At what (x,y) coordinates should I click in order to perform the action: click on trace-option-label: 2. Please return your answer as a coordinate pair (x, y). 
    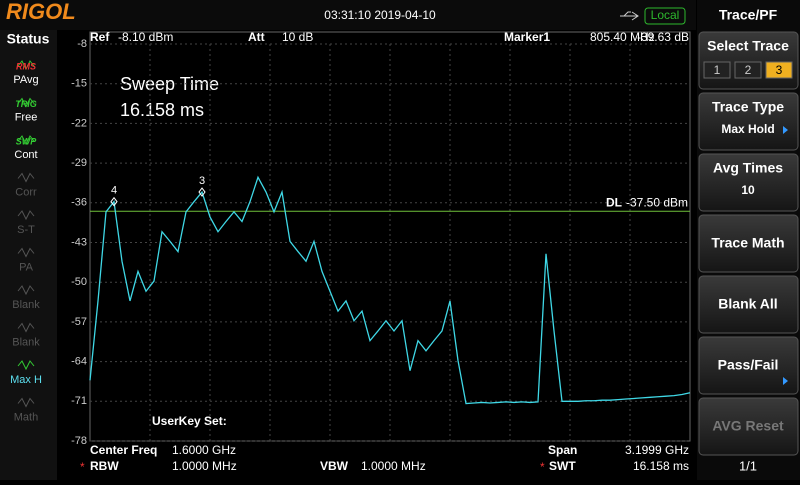
    Looking at the image, I should click on (748, 70).